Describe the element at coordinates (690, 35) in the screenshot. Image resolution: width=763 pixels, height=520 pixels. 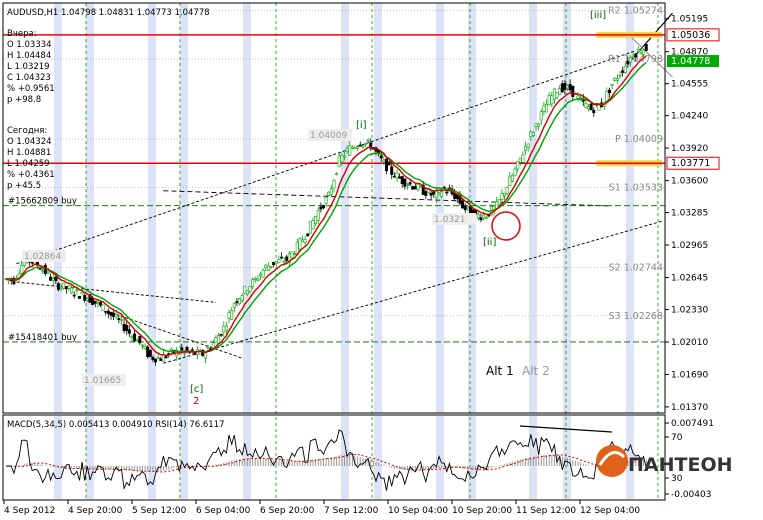
I see `resistance-price-label: 1.05036` at that location.